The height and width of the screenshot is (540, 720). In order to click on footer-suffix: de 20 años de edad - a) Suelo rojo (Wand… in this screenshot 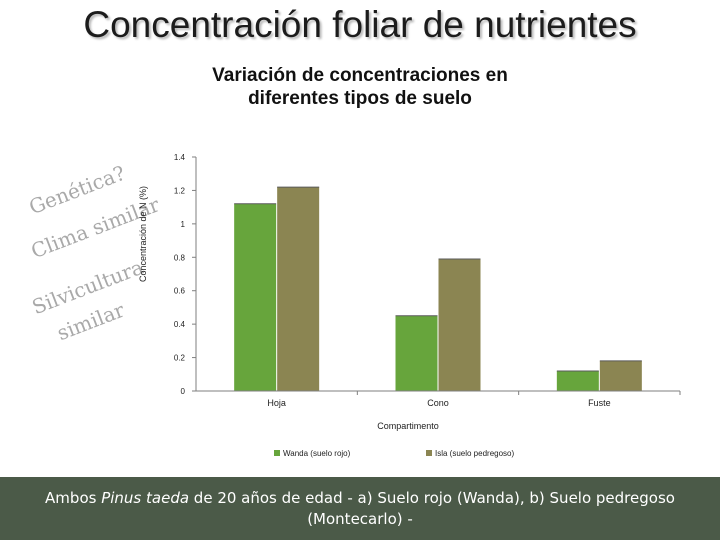, I will do `click(432, 498)`.